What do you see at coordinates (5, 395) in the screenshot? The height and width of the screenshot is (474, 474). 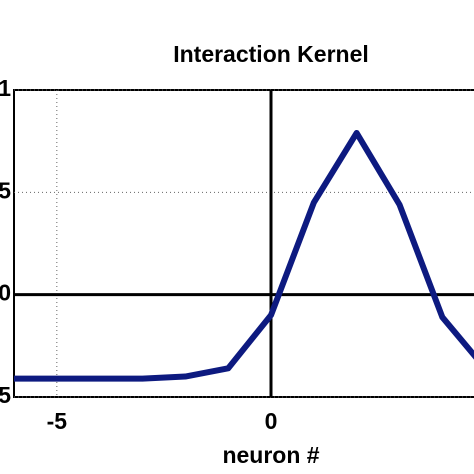 I see `y-tick-label: -0.5` at bounding box center [5, 395].